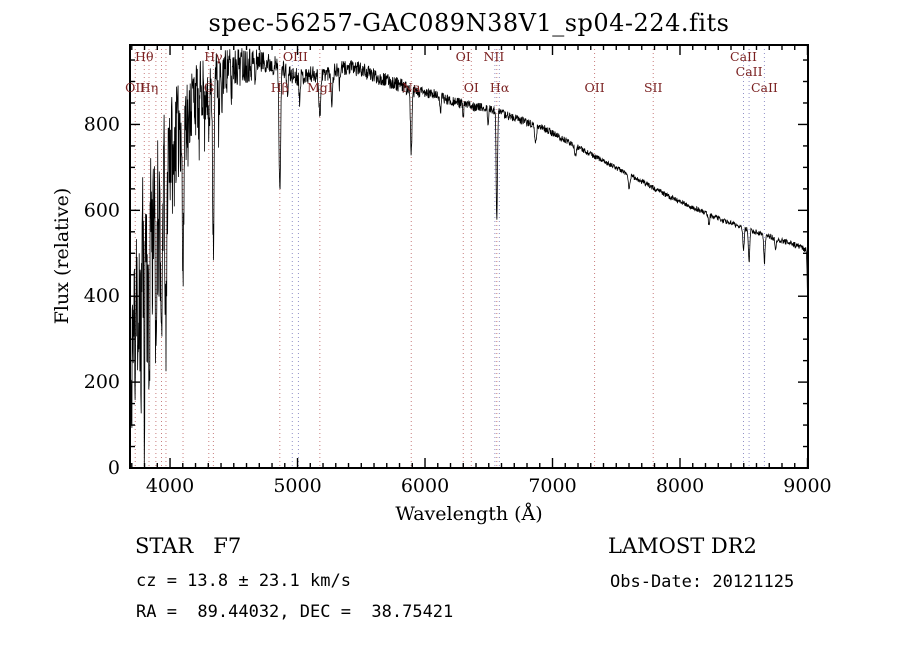  What do you see at coordinates (170, 486) in the screenshot?
I see `x-tick-label: 4000` at bounding box center [170, 486].